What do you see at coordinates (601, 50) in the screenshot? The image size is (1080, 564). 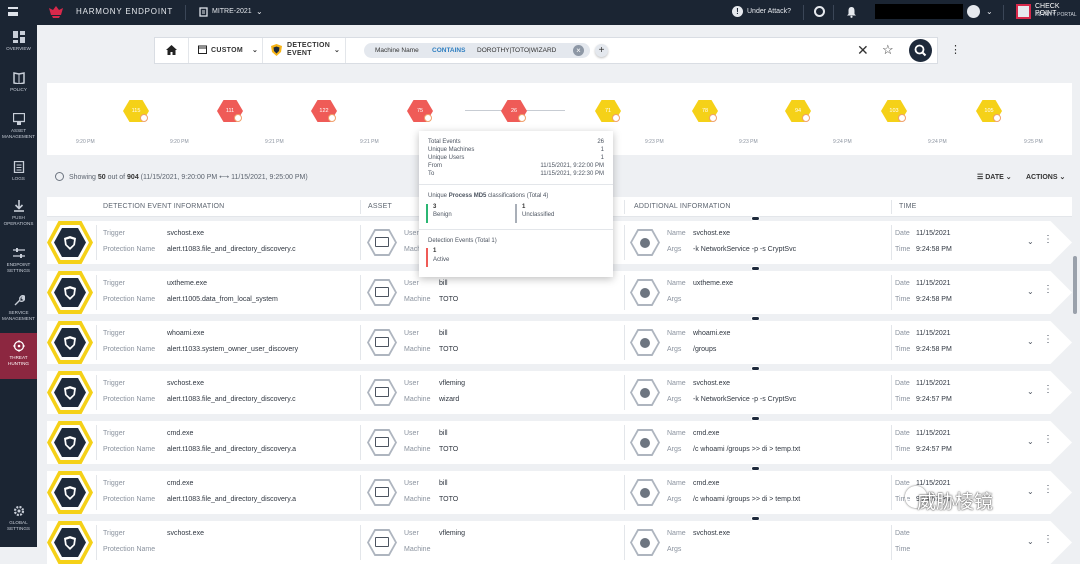 I see `add-filter-button: +` at bounding box center [601, 50].